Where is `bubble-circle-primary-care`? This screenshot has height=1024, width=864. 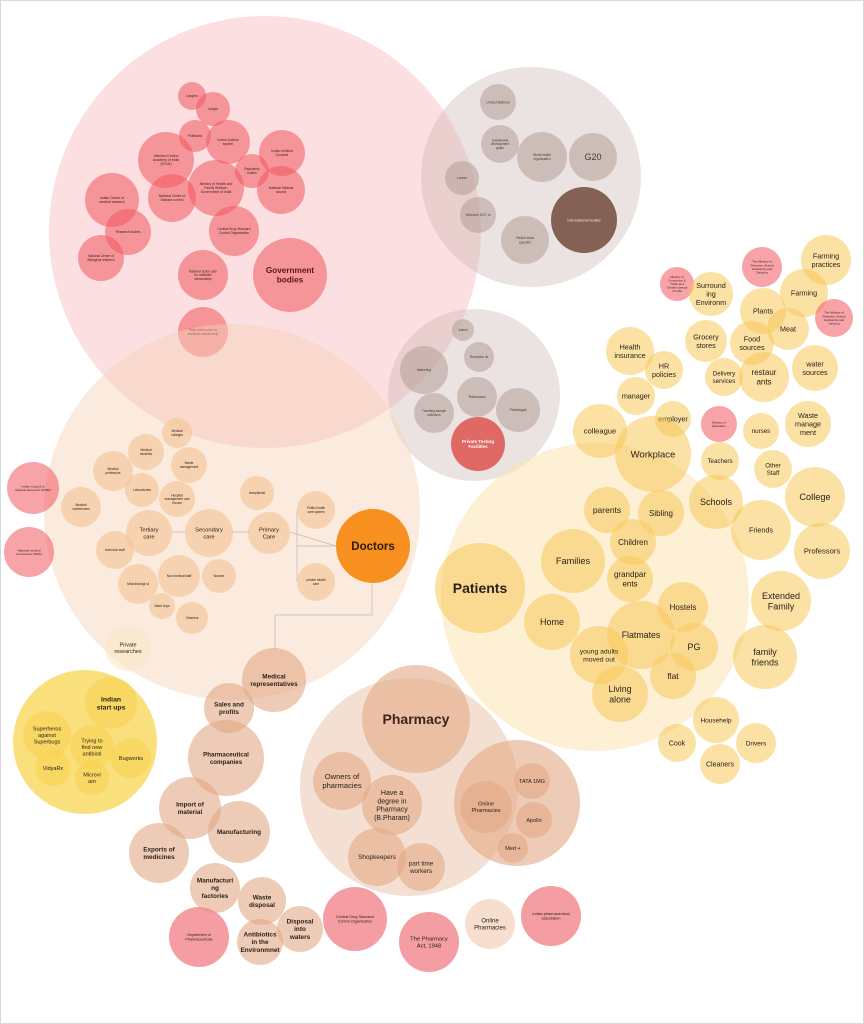 bubble-circle-primary-care is located at coordinates (269, 533).